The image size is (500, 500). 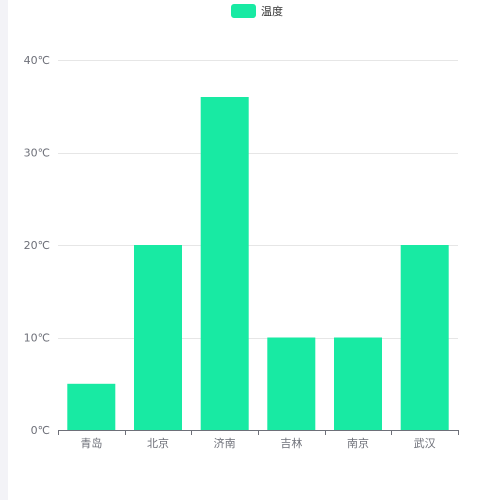 What do you see at coordinates (291, 443) in the screenshot?
I see `x-tick-label: 吉林` at bounding box center [291, 443].